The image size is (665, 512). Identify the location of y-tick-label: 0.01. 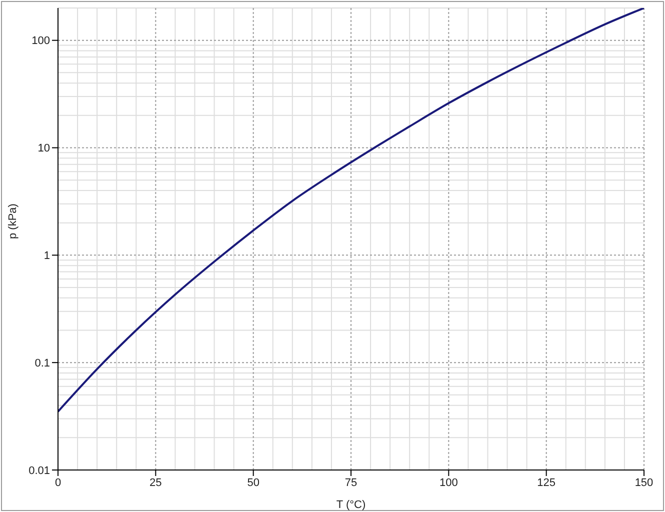
(39, 470).